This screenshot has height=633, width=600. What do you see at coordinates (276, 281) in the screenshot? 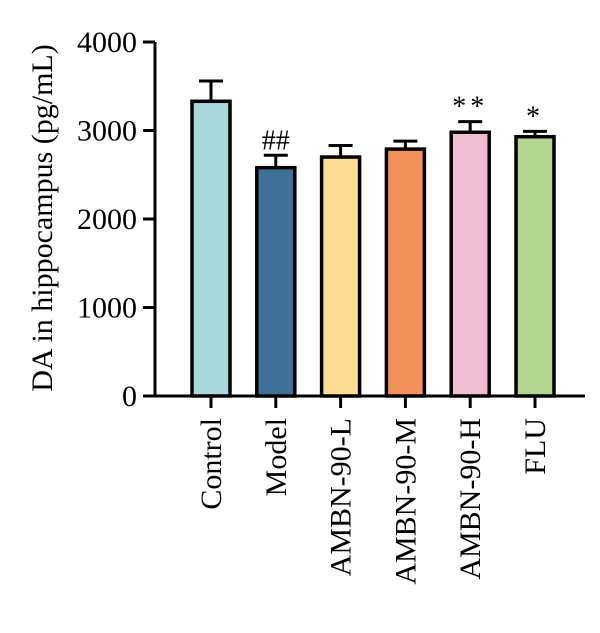
I see `bar-model` at bounding box center [276, 281].